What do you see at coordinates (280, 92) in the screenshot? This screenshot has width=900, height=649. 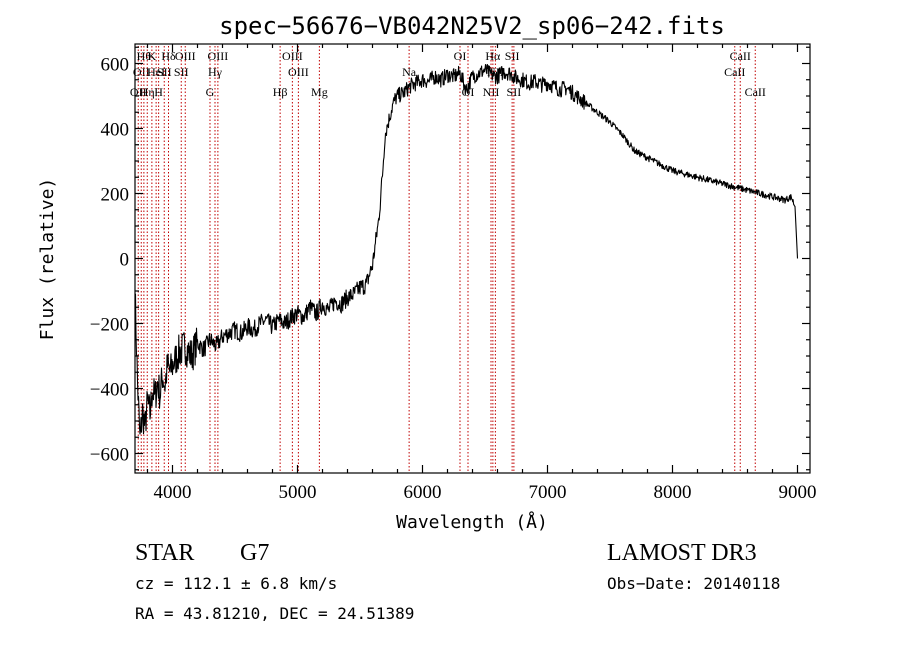 I see `line-marker-label: Hβ` at bounding box center [280, 92].